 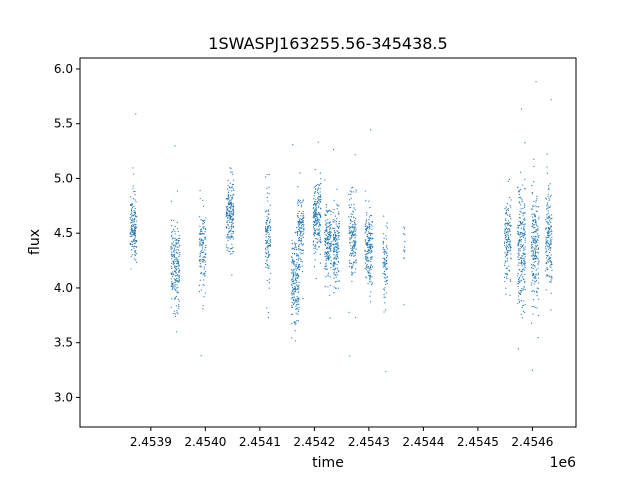 What do you see at coordinates (63, 124) in the screenshot?
I see `y-tick-label: 5.5` at bounding box center [63, 124].